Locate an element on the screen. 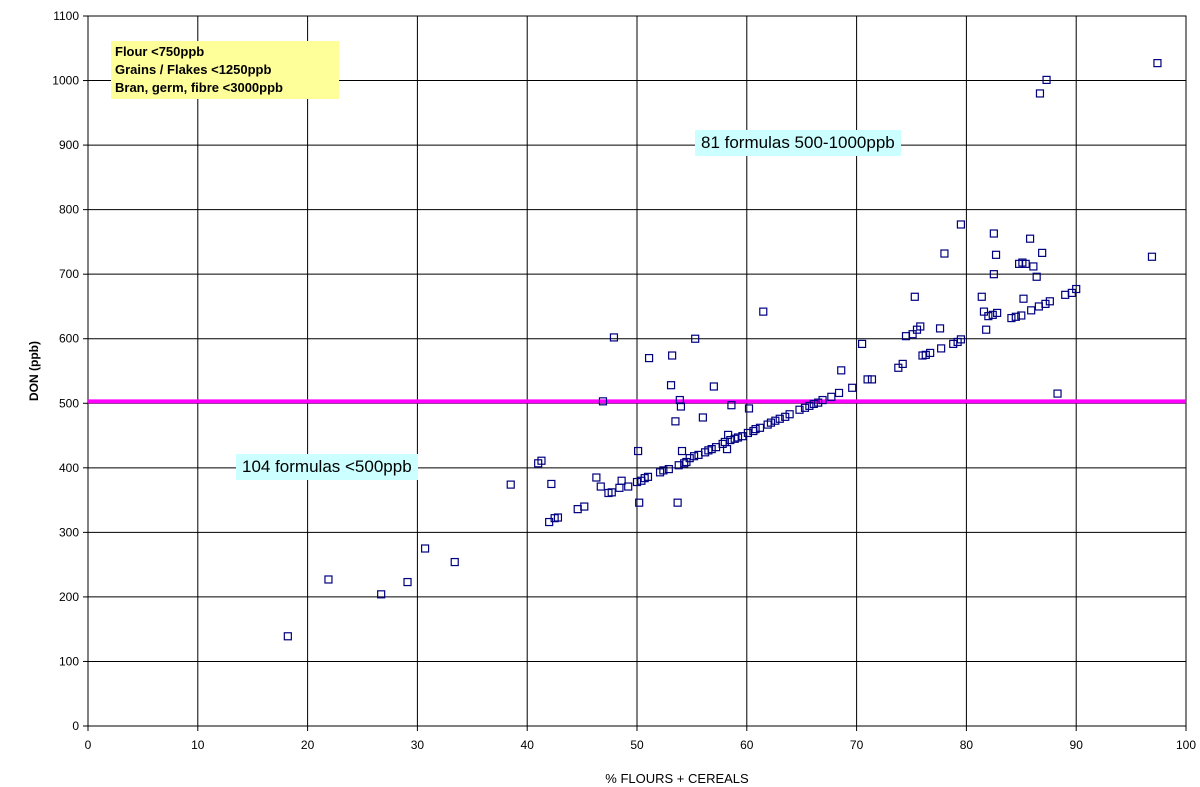 The image size is (1200, 787). x-tick-label: 90 is located at coordinates (1077, 745).